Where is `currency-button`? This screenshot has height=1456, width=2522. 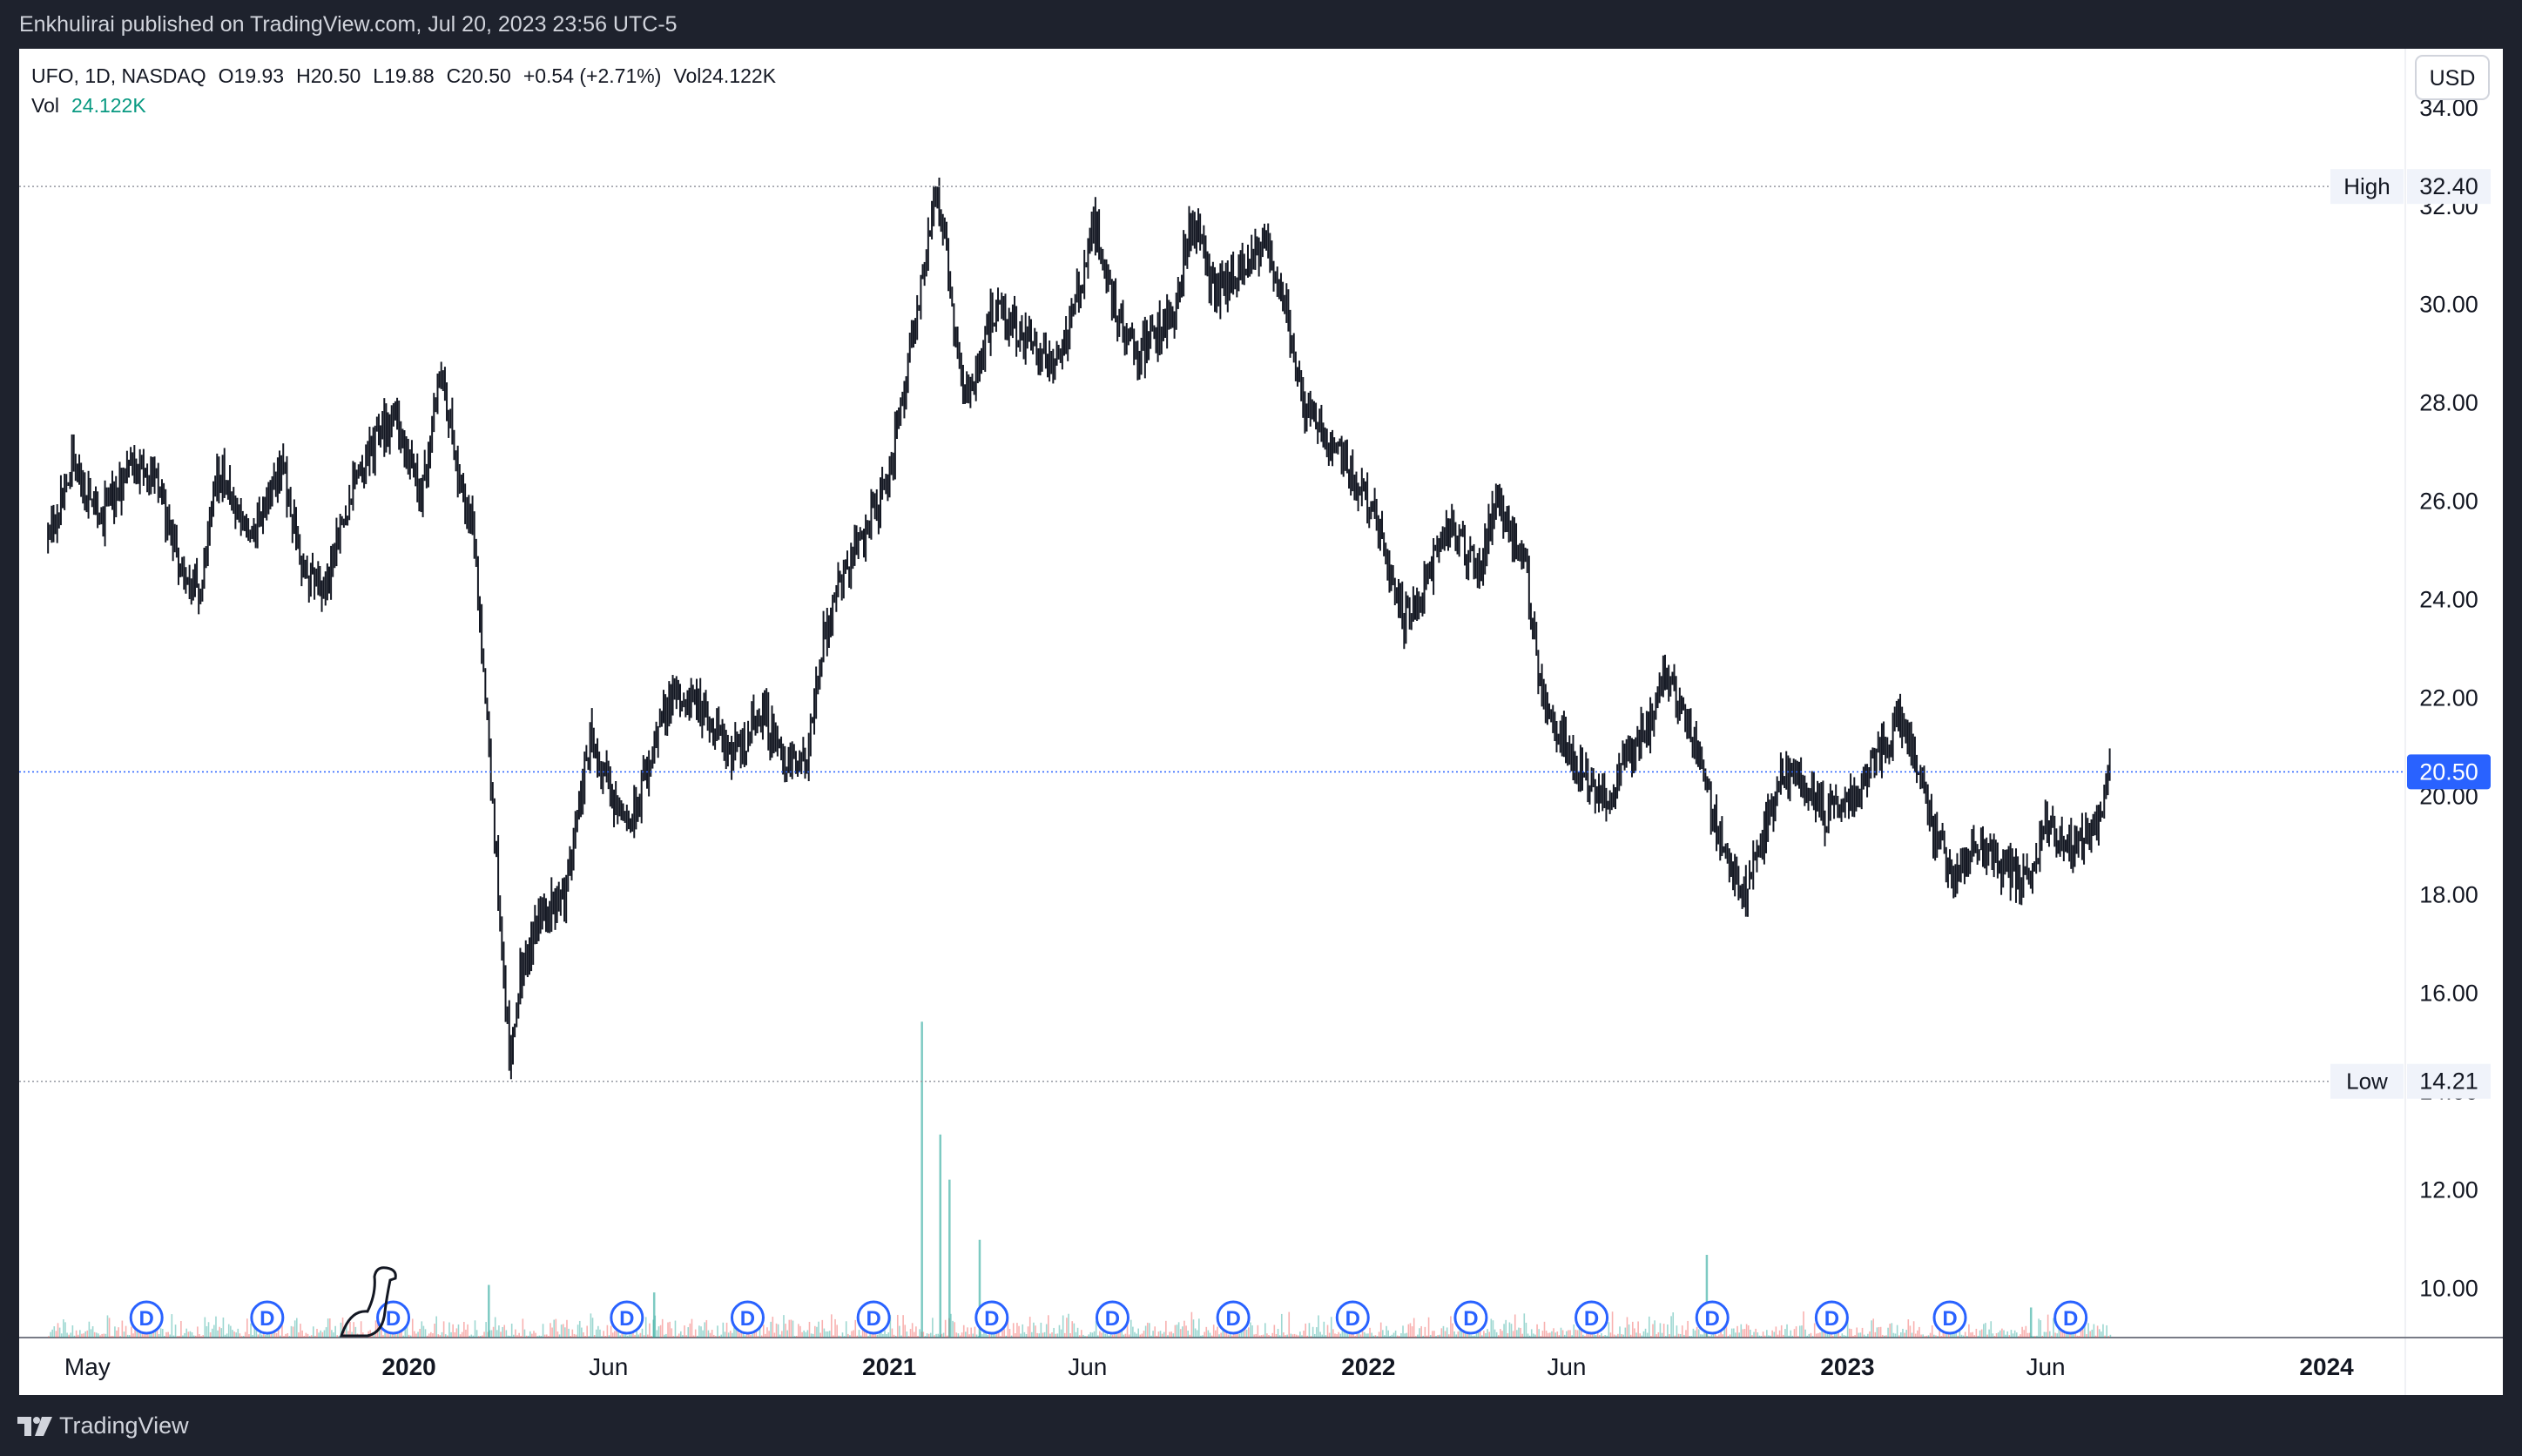
currency-button is located at coordinates (2452, 77).